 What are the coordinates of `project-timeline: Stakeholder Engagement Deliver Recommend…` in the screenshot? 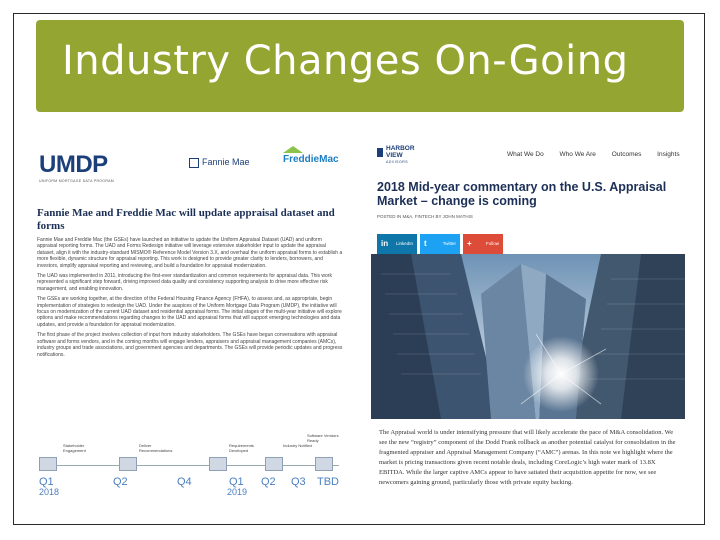 It's located at (190, 464).